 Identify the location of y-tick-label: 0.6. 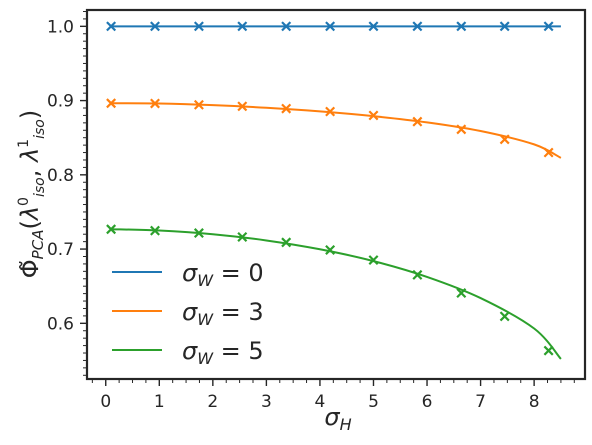
(60, 324).